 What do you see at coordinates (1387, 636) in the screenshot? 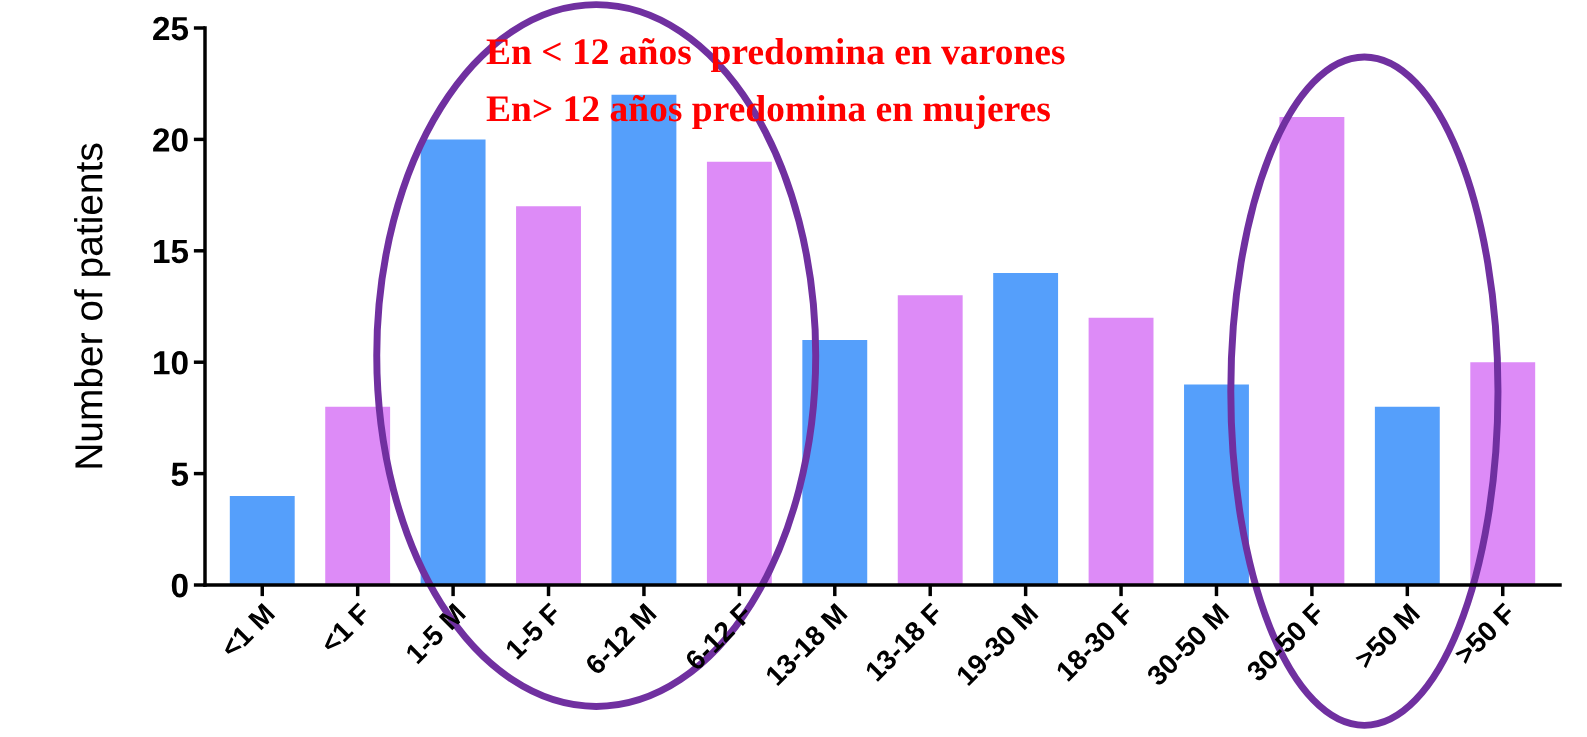
I see `x-tick-label: >50 M` at bounding box center [1387, 636].